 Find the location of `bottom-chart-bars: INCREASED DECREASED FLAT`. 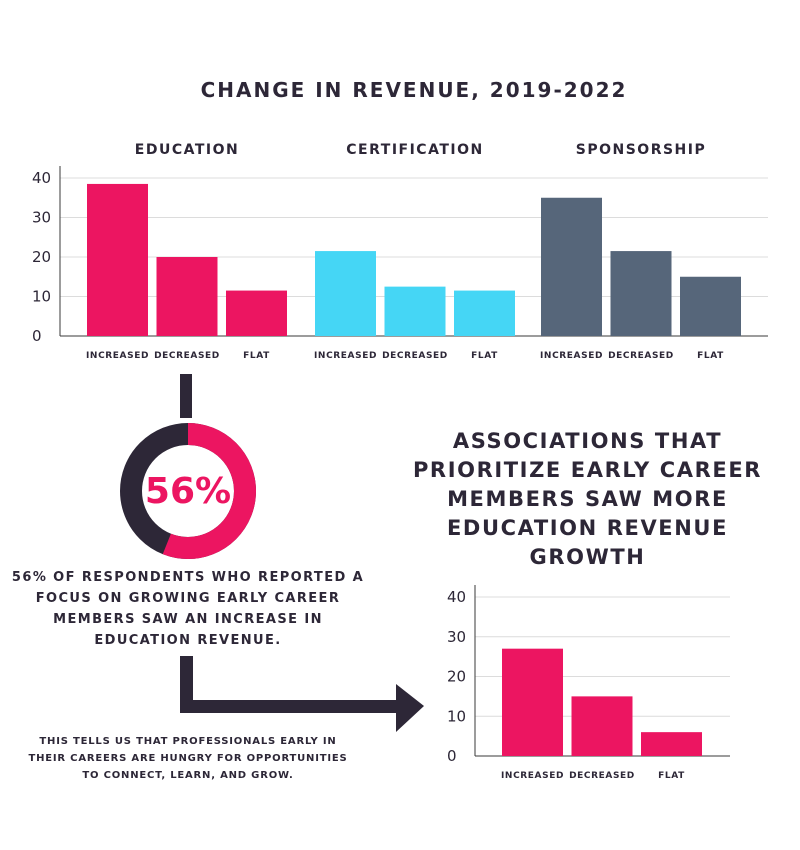

bottom-chart-bars: INCREASED DECREASED FLAT is located at coordinates (601, 714).